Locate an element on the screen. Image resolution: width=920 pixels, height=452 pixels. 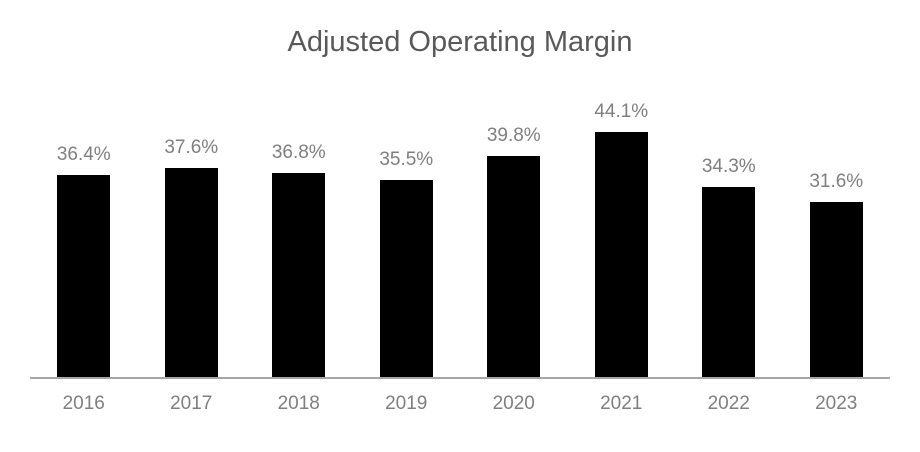
x-tick-label: 2022 is located at coordinates (728, 403).